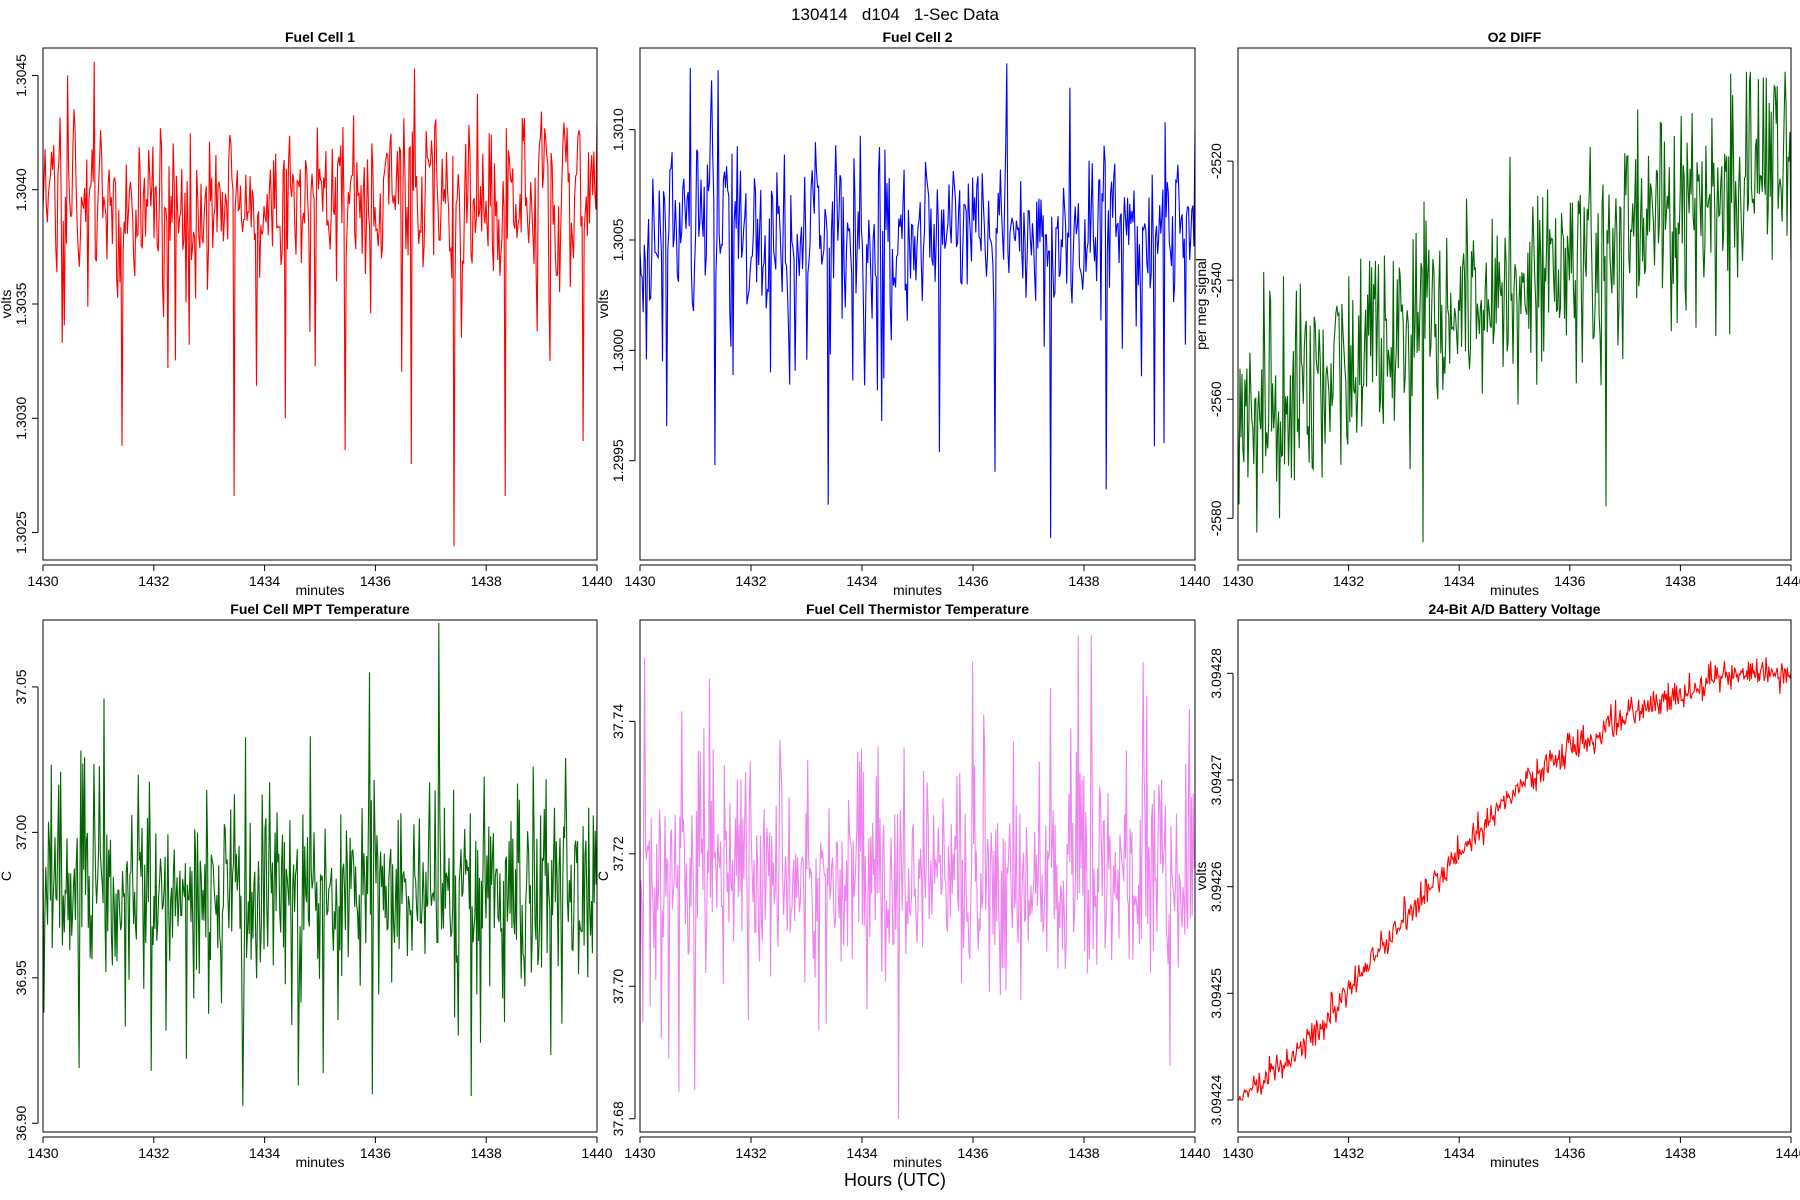 Image resolution: width=1800 pixels, height=1200 pixels. What do you see at coordinates (320, 609) in the screenshot?
I see `panel-title: Fuel Cell MPT Temperature` at bounding box center [320, 609].